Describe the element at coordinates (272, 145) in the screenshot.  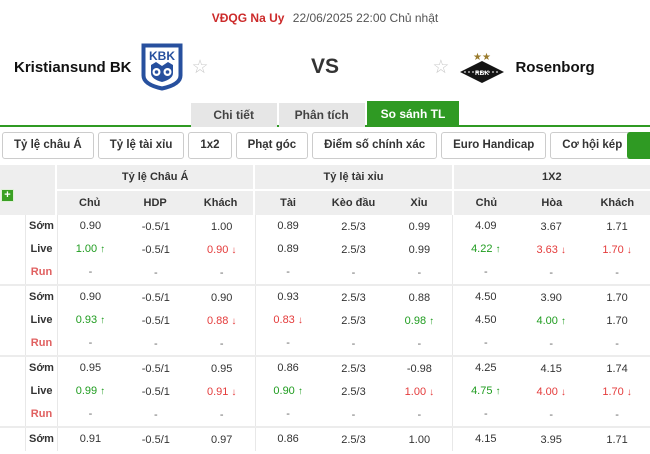
I see `filter-button-4: Phạt góc` at that location.